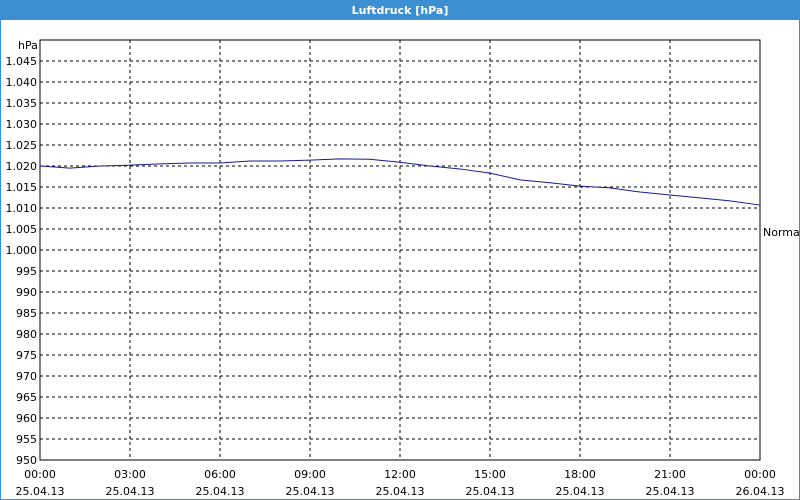  I want to click on y-axis-label: hPa, so click(28, 45).